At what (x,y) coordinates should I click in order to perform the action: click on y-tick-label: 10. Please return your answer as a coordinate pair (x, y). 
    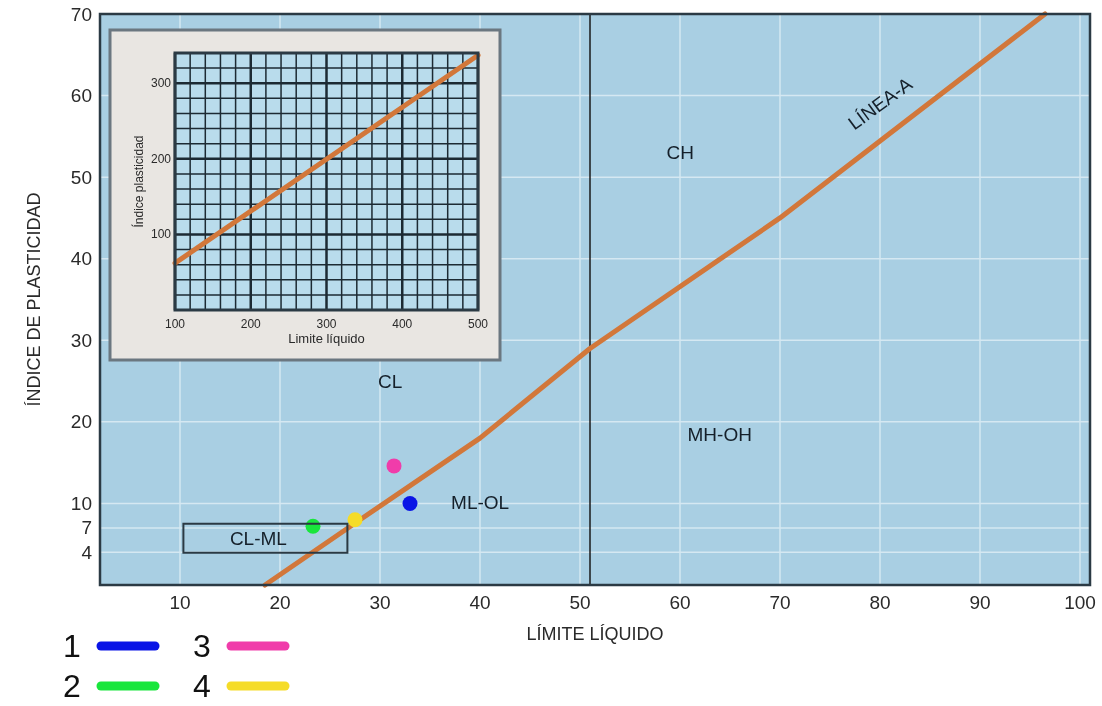
    Looking at the image, I should click on (81, 503).